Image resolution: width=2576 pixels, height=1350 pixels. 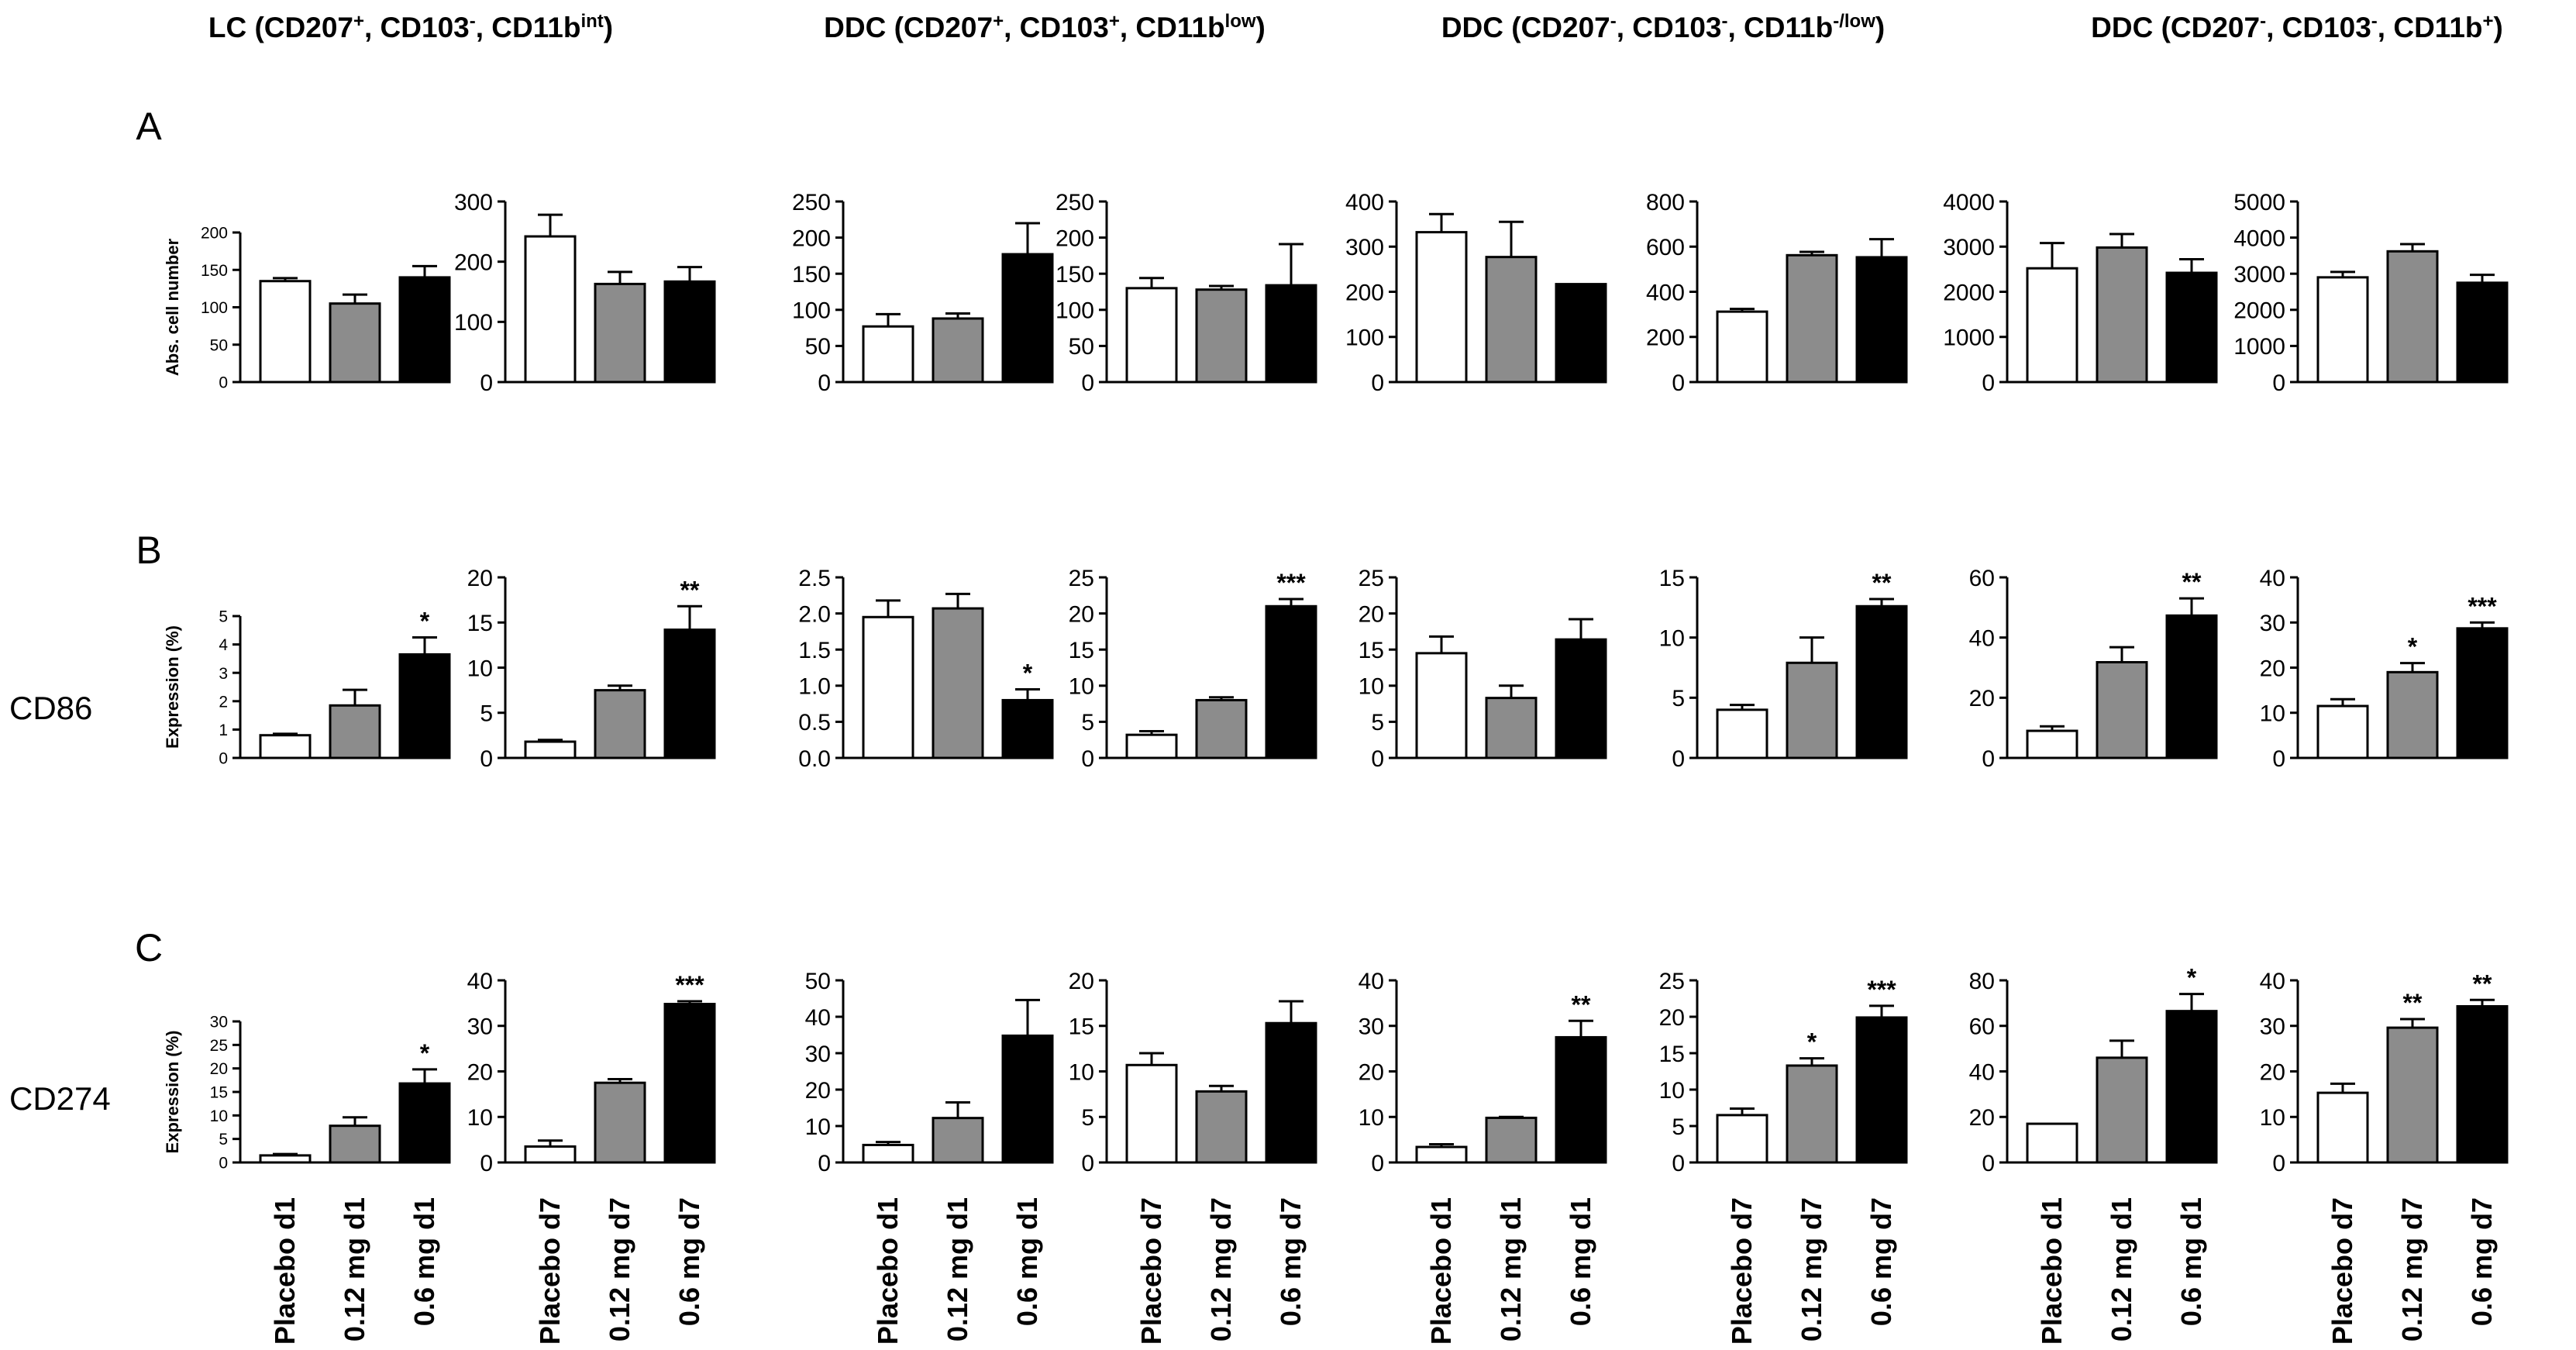 I want to click on x-category-label: Placebo d7, so click(x=1151, y=1271).